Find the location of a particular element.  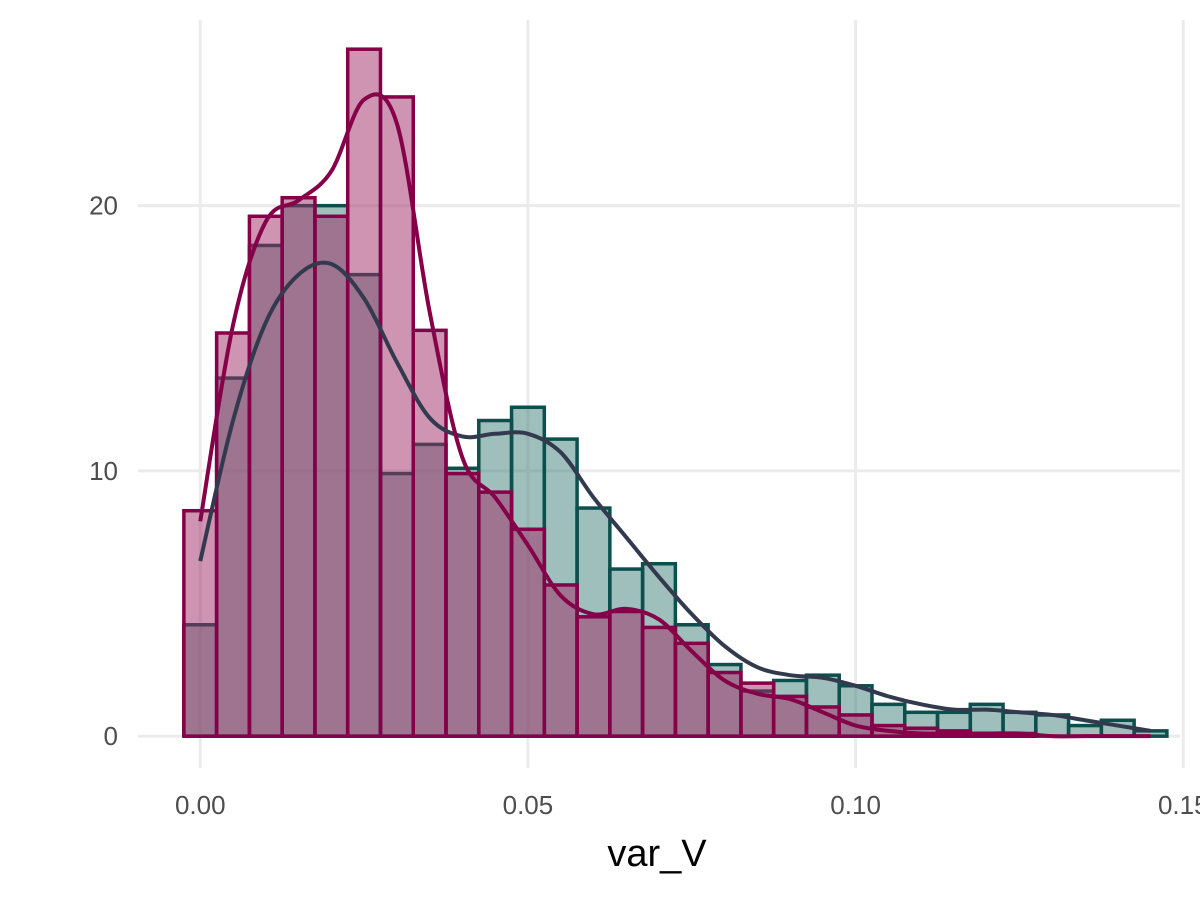

x-tick-label-3: 0.15 is located at coordinates (1179, 805).